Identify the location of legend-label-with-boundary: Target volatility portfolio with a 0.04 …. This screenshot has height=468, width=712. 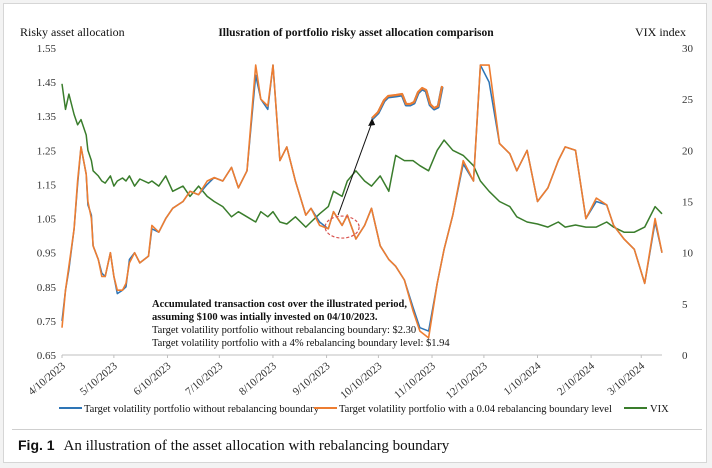
(475, 409).